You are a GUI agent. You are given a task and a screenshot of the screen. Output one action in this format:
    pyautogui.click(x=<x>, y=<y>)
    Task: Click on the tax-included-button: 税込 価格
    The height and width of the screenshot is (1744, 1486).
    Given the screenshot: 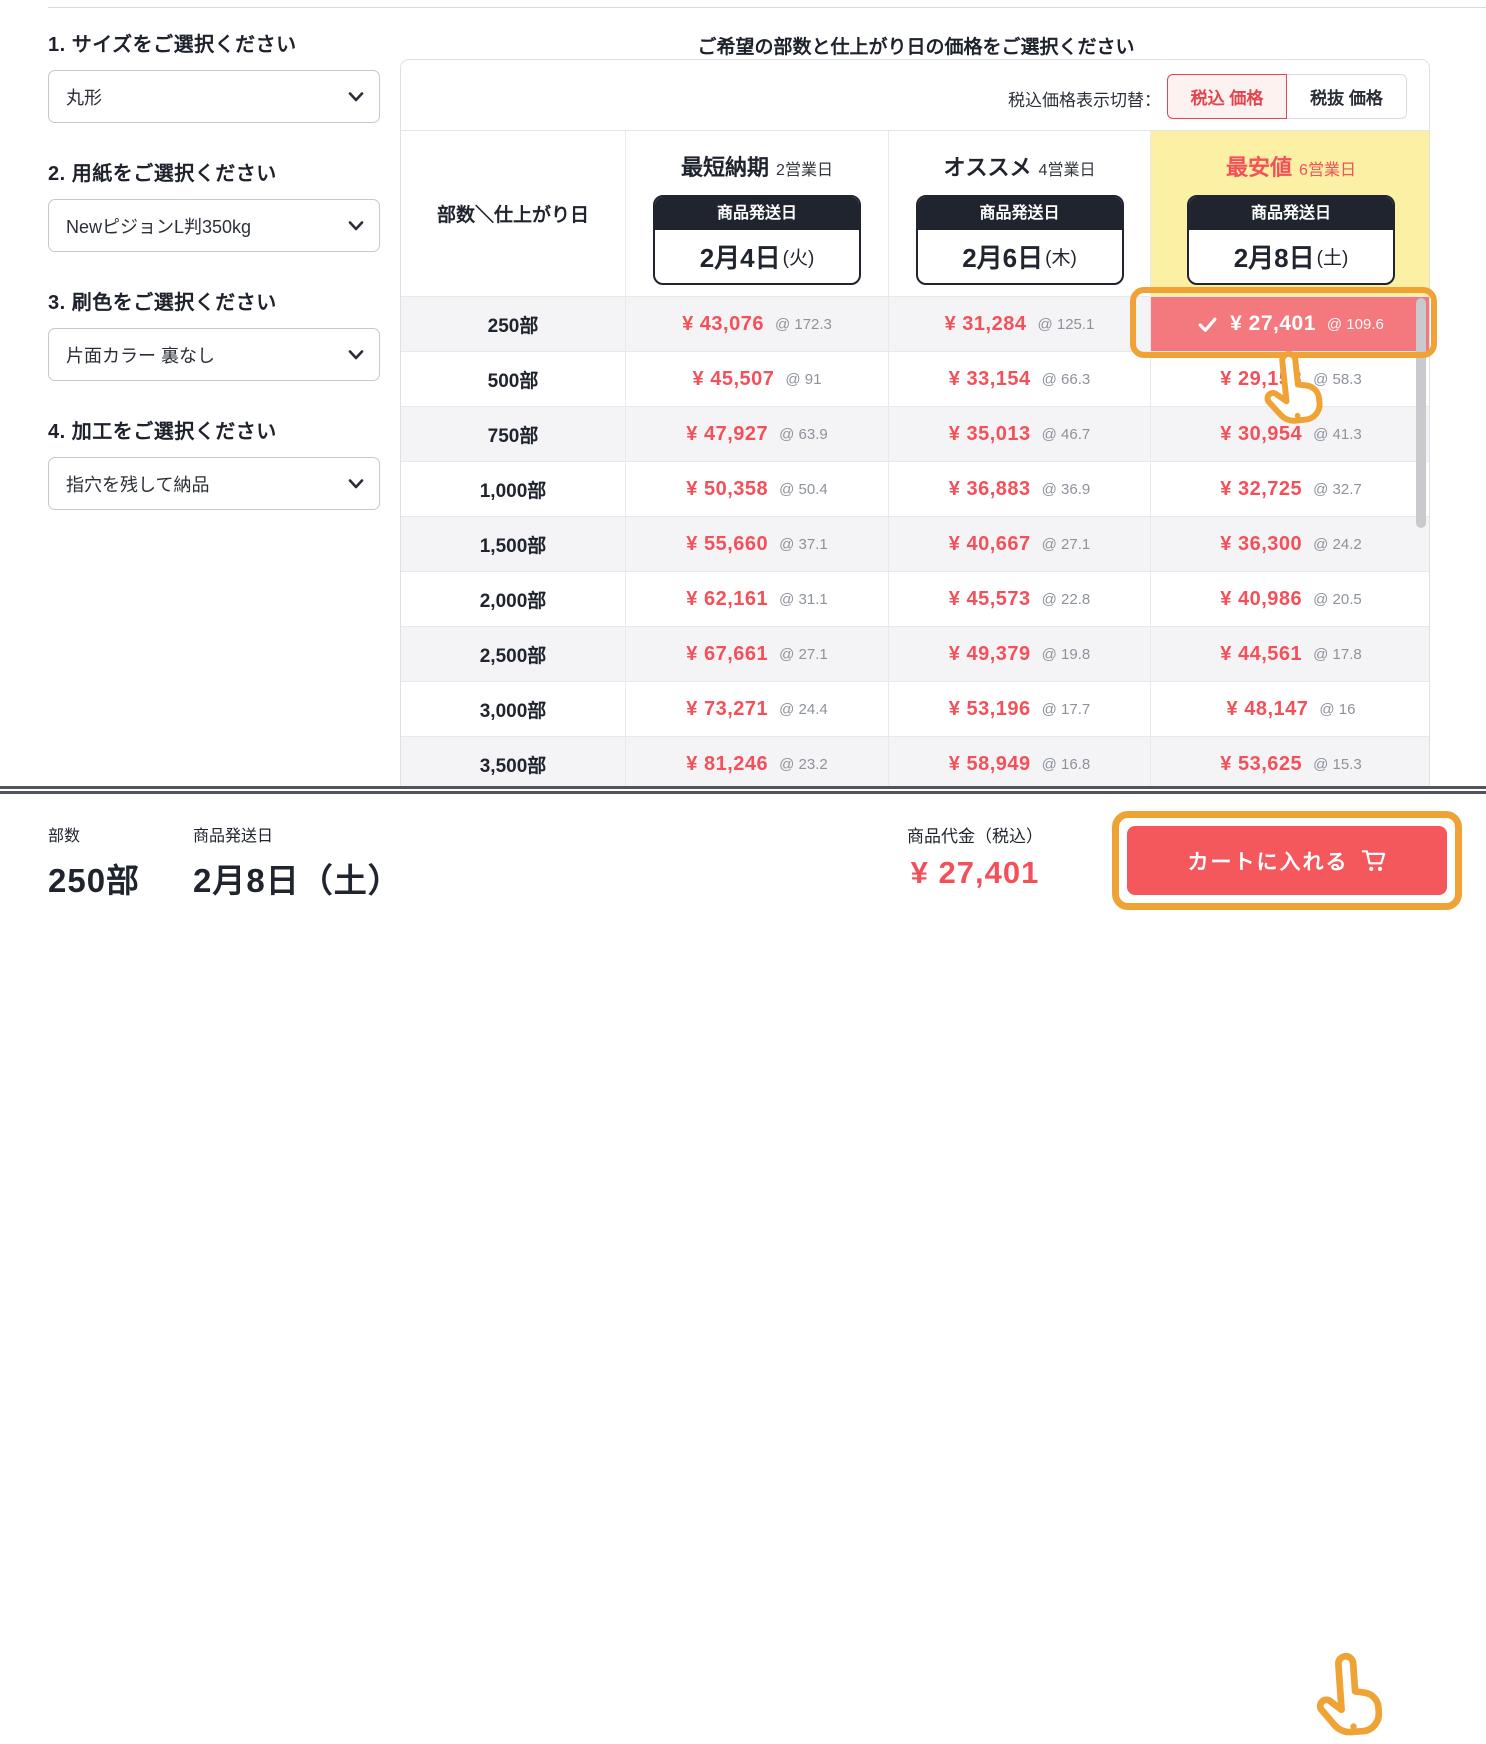 What is the action you would take?
    pyautogui.click(x=1227, y=96)
    